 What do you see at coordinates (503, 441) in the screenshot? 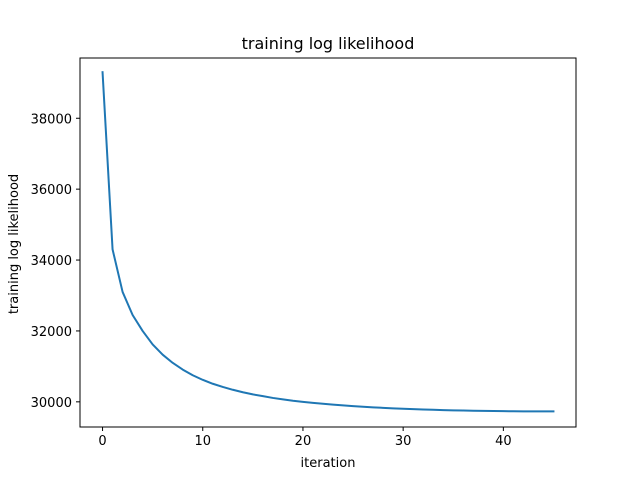
I see `x-tick-label-40: 40` at bounding box center [503, 441].